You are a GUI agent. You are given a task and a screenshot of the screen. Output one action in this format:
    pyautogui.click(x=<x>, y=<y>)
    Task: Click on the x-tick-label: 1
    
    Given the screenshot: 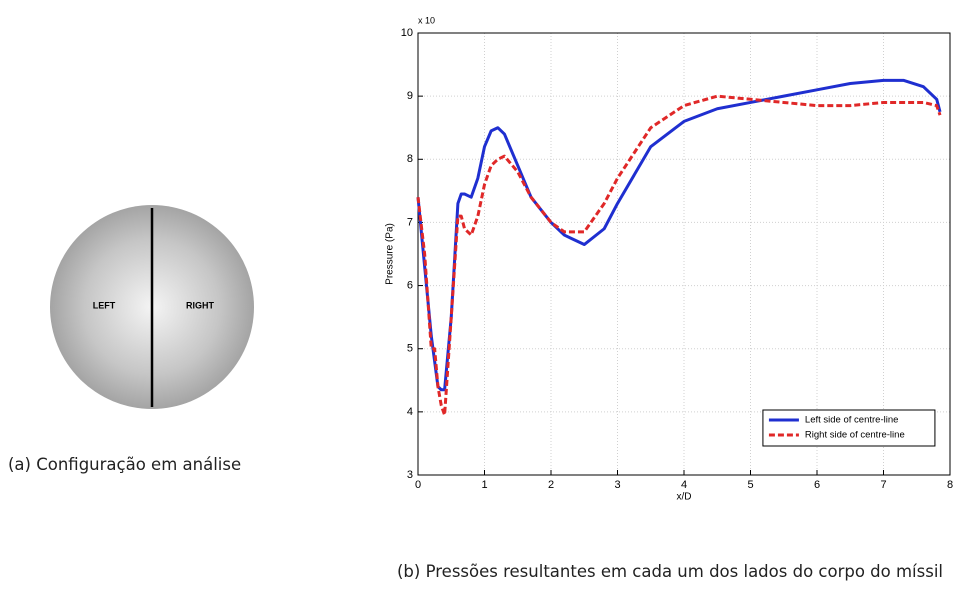 What is the action you would take?
    pyautogui.click(x=484, y=485)
    